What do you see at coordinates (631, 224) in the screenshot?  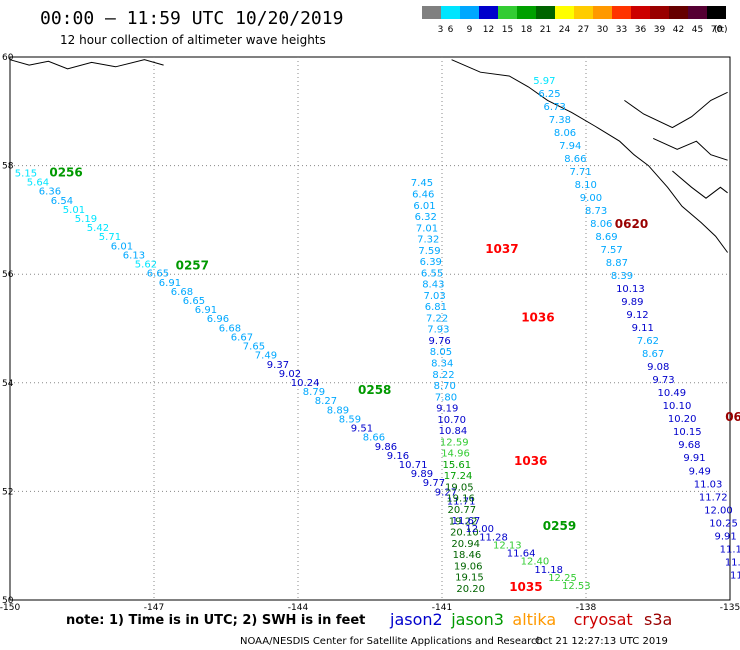 I see `track-time-label: 0620` at bounding box center [631, 224].